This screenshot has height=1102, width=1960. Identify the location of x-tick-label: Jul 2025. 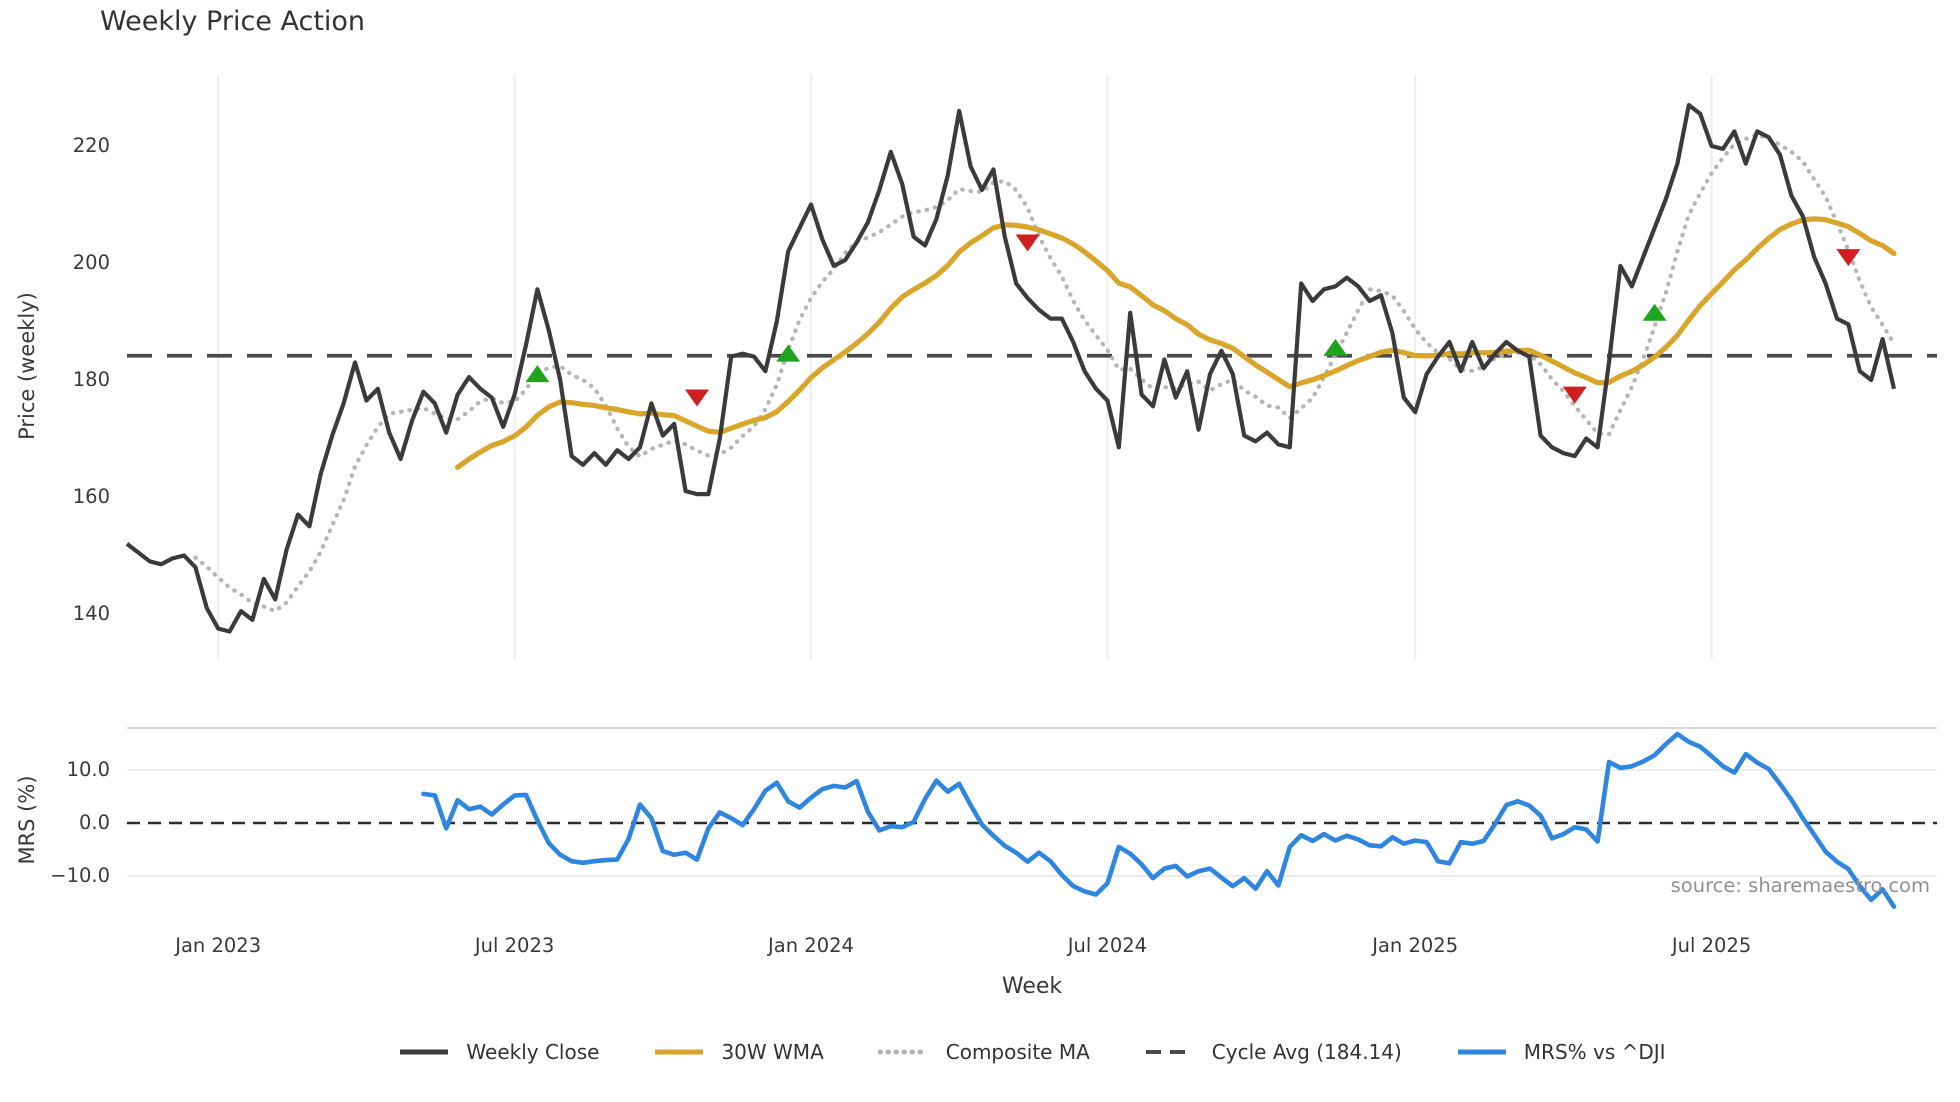
(1711, 945).